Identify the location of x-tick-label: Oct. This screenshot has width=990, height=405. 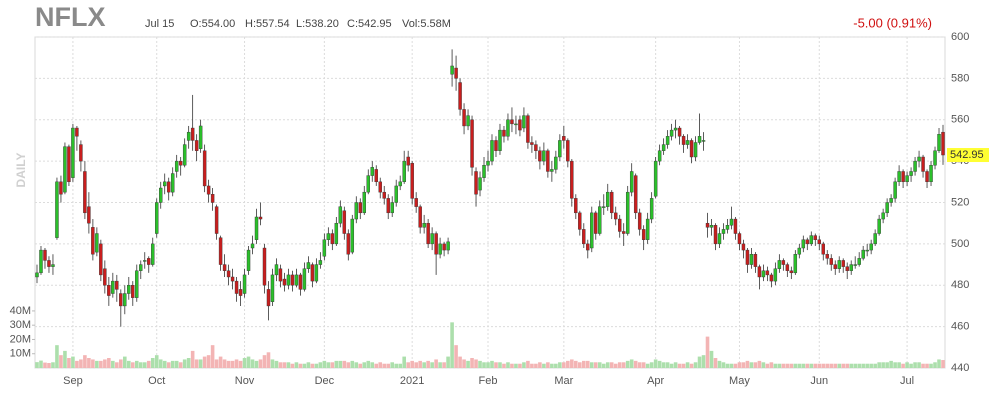
(156, 381).